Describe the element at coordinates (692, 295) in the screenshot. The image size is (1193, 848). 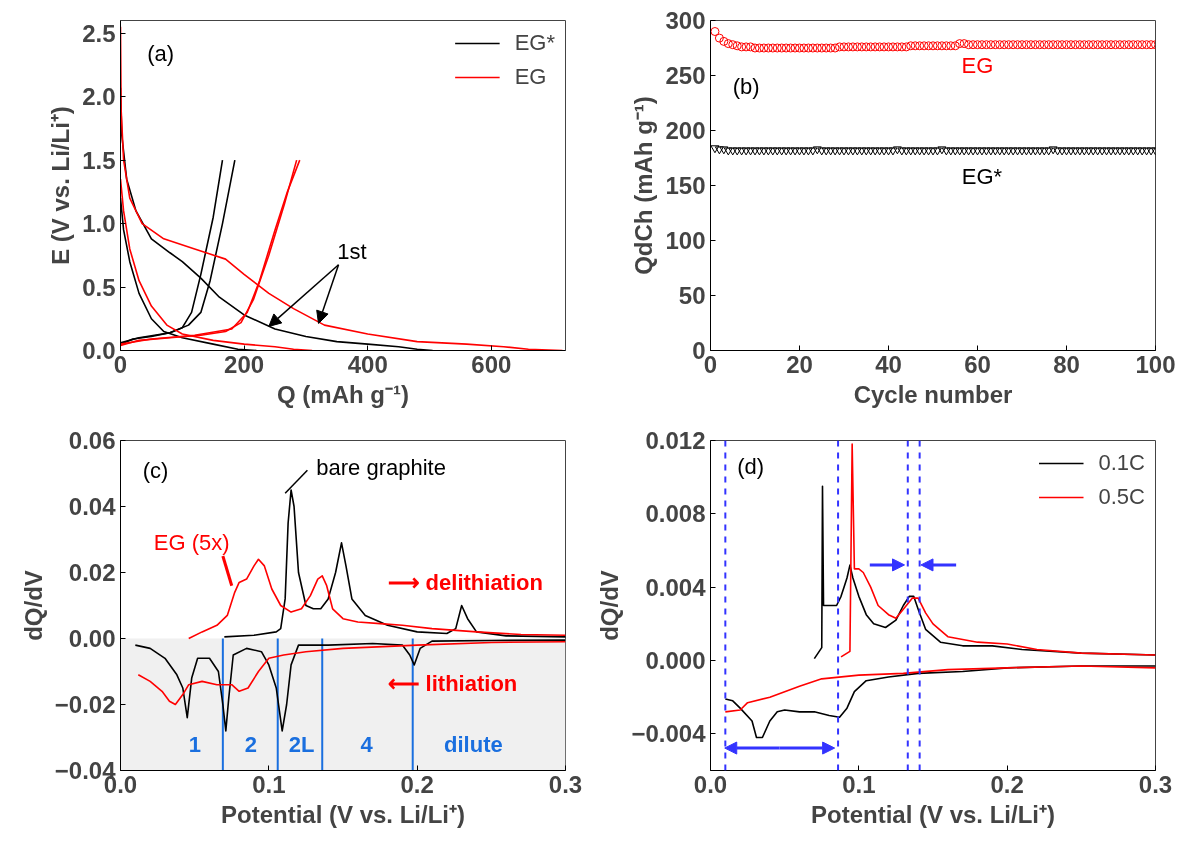
I see `y-tick-label: 50` at that location.